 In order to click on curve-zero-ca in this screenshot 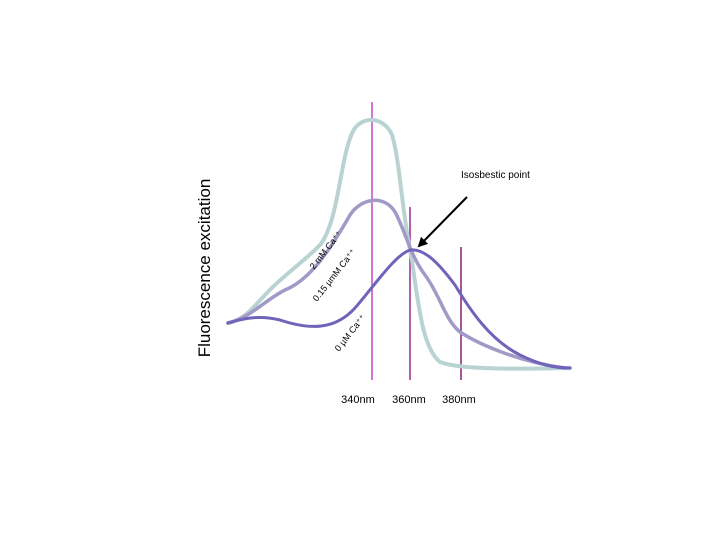, I will do `click(399, 309)`.